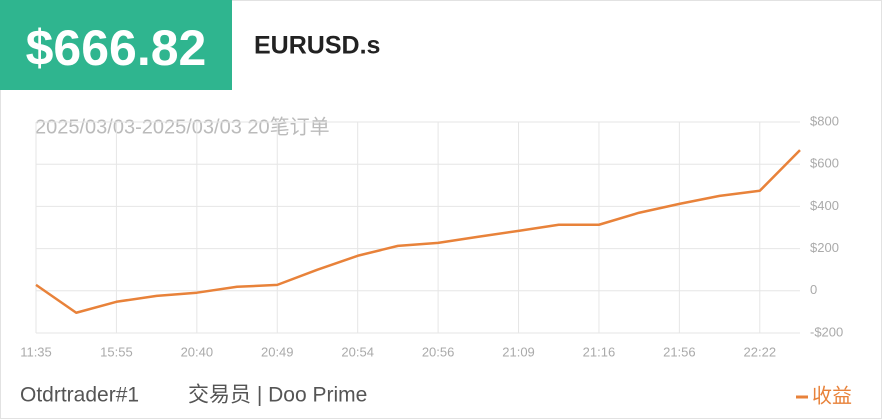 The width and height of the screenshot is (882, 419). What do you see at coordinates (79, 395) in the screenshot?
I see `trader: Otdrtrader#1` at bounding box center [79, 395].